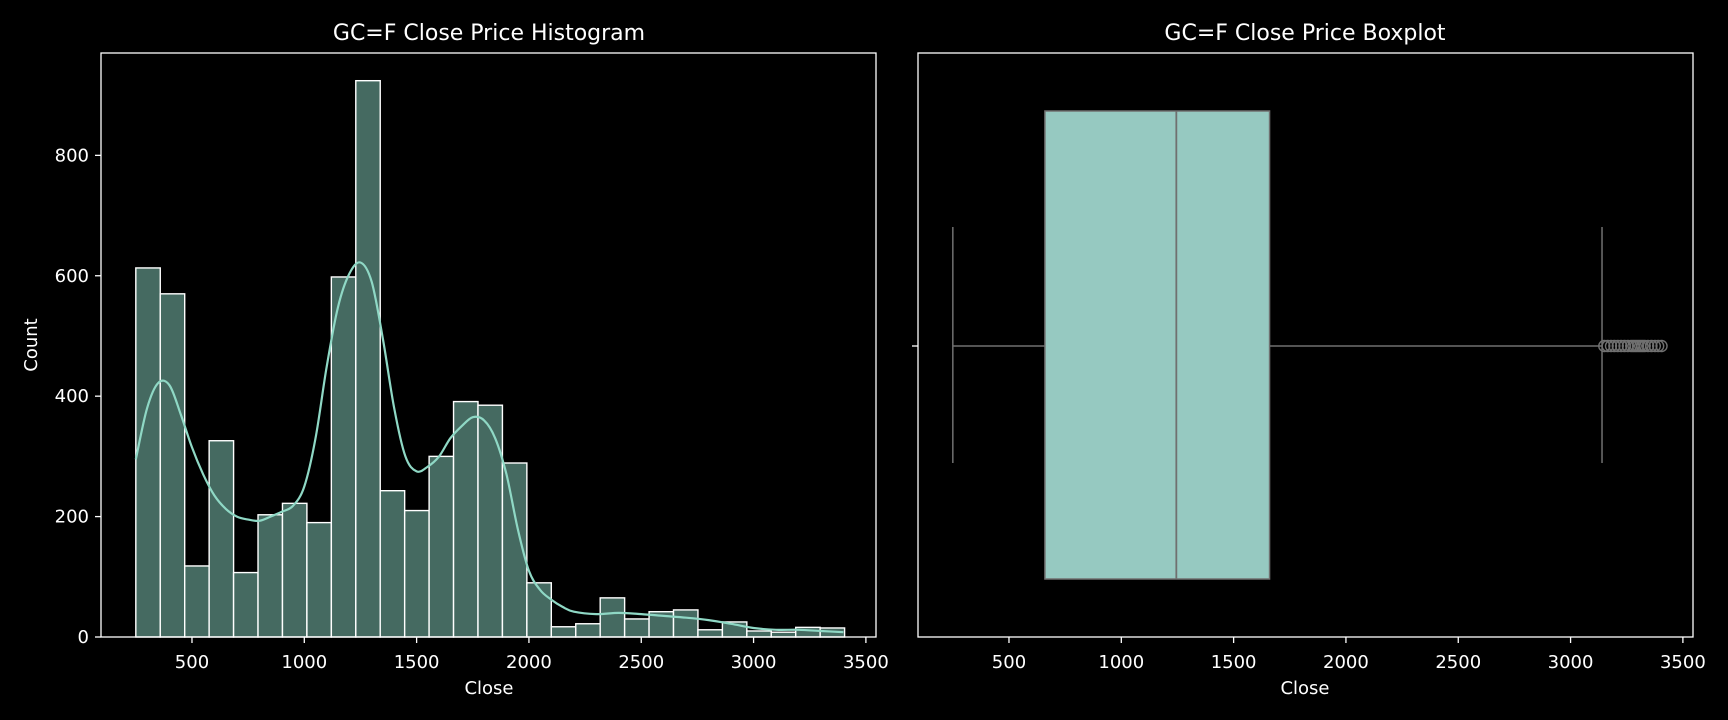 The image size is (1728, 720). I want to click on boxplot-x-label: Close, so click(1304, 688).